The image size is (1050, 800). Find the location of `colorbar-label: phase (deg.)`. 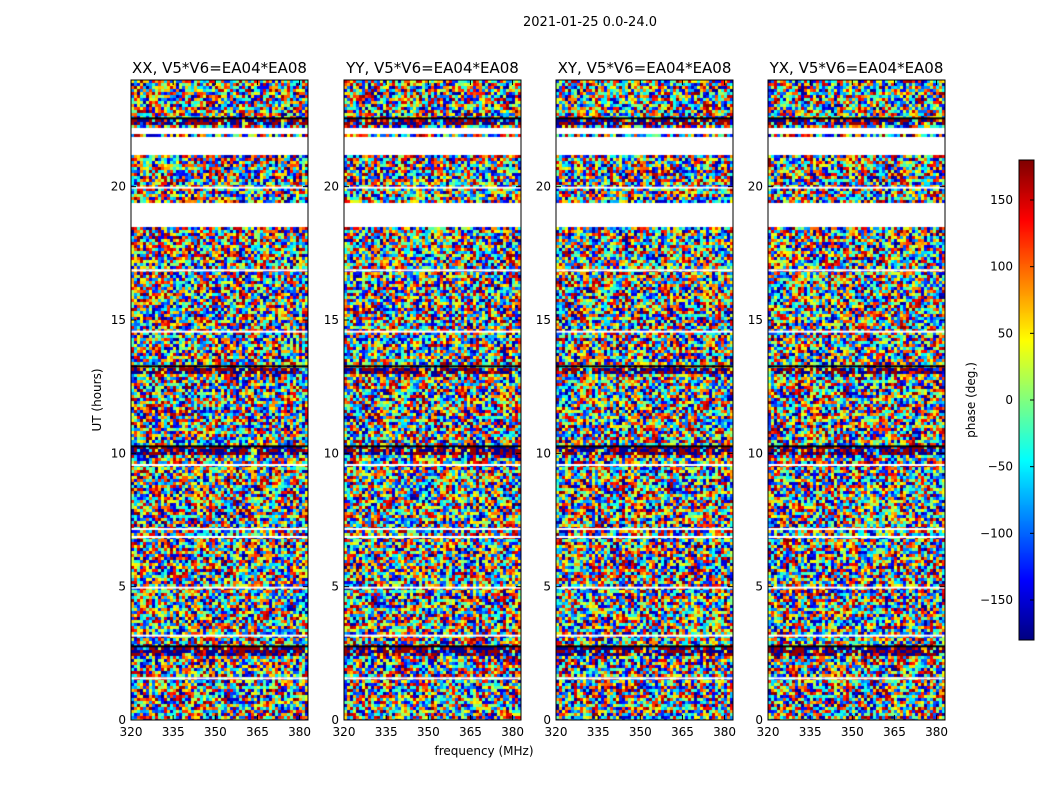

colorbar-label: phase (deg.) is located at coordinates (971, 400).